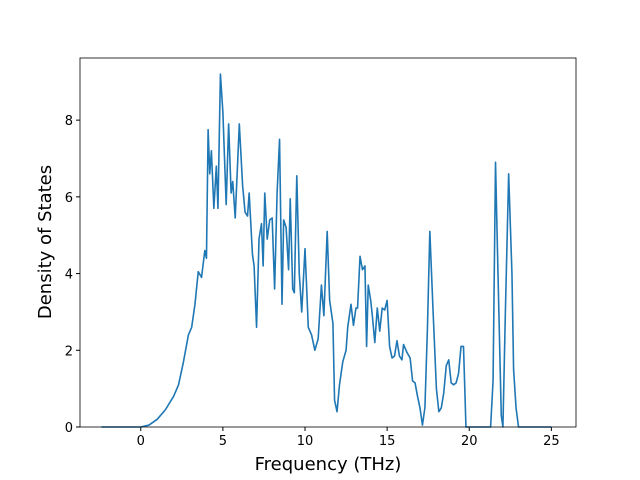 This screenshot has height=480, width=640. What do you see at coordinates (328, 464) in the screenshot?
I see `x-axis-label: Frequency (THz)` at bounding box center [328, 464].